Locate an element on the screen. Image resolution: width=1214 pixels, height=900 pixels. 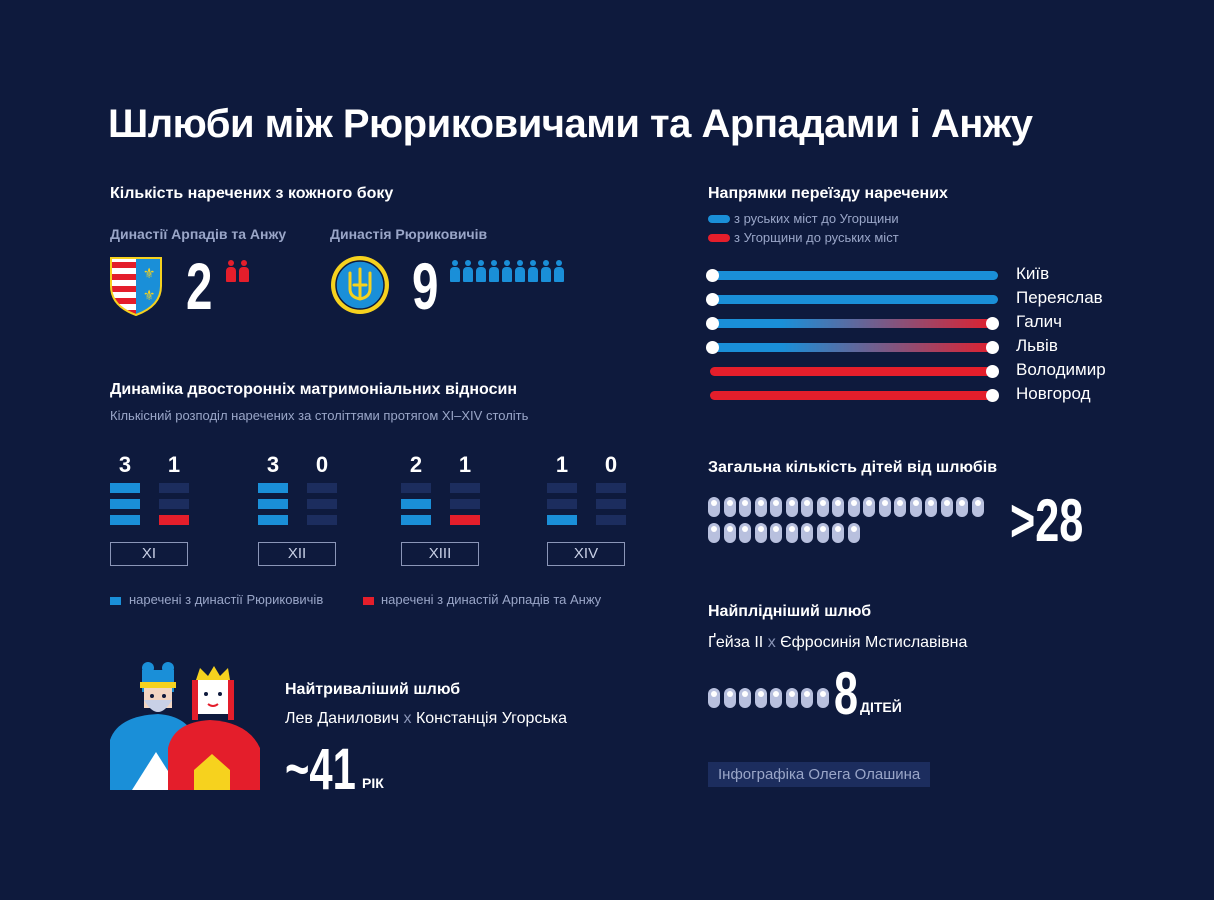
children-pictogram is located at coordinates (853, 524).